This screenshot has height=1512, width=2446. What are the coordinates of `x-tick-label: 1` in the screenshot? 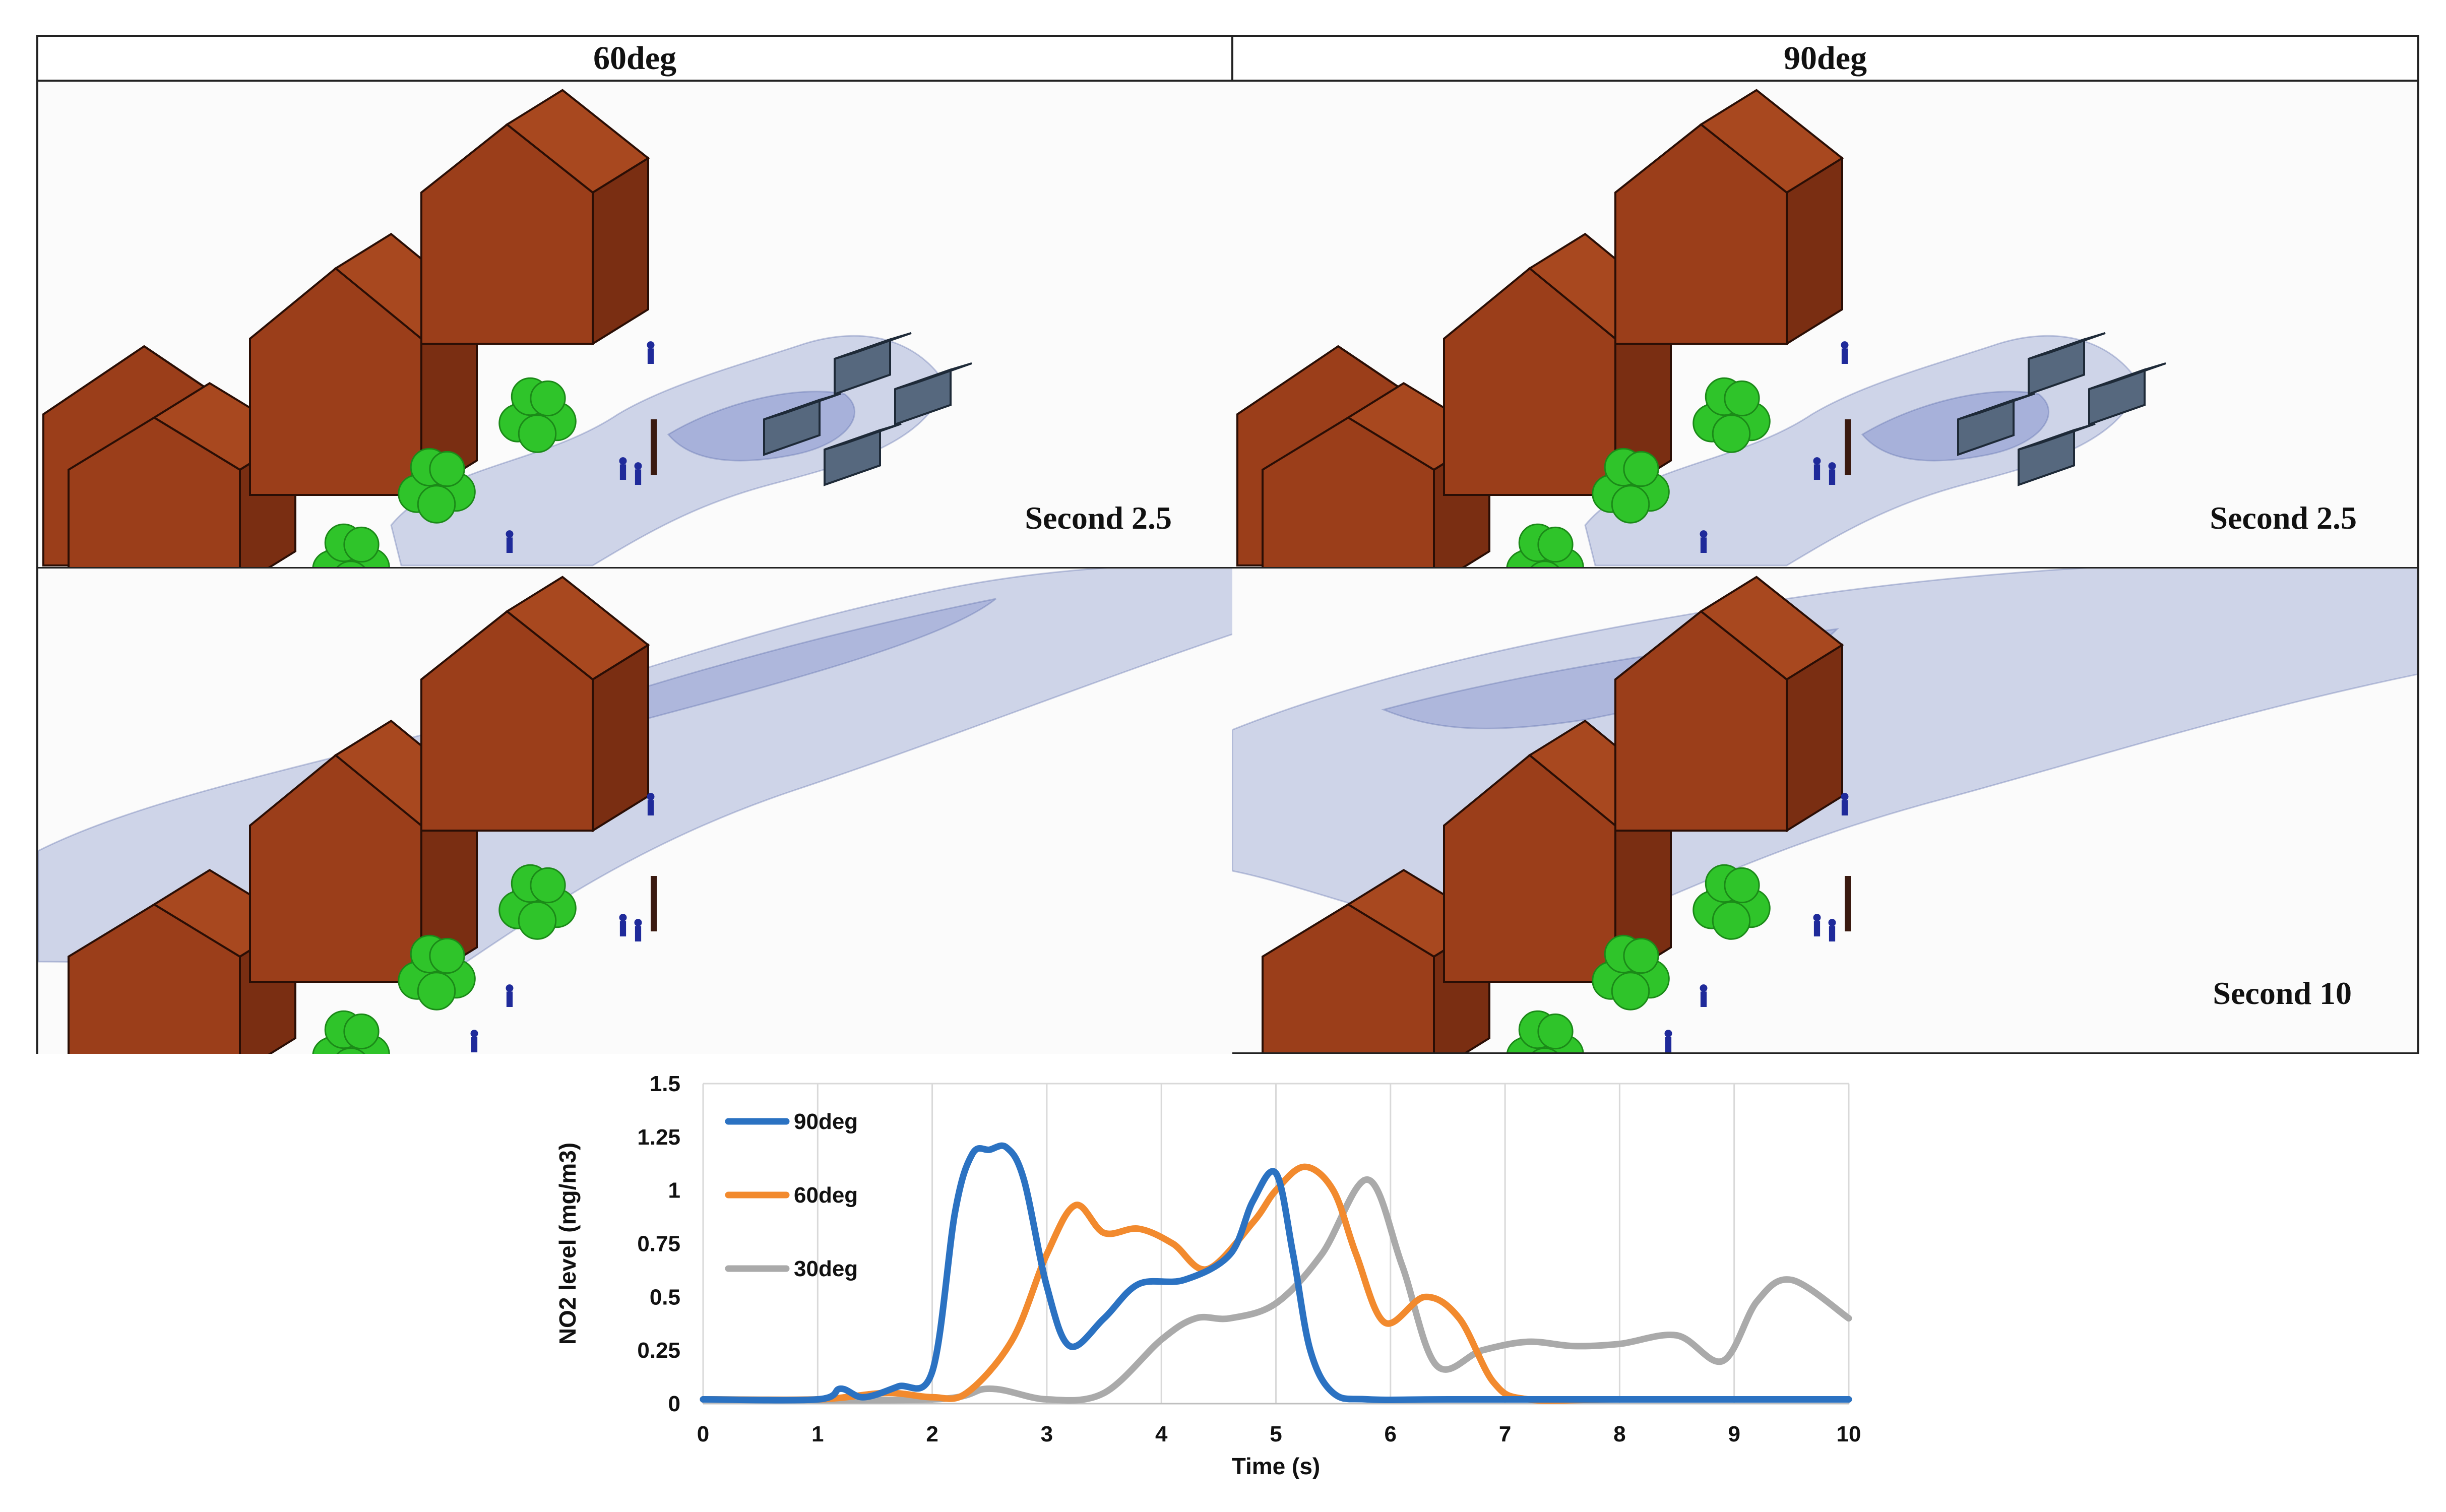 It's located at (817, 1434).